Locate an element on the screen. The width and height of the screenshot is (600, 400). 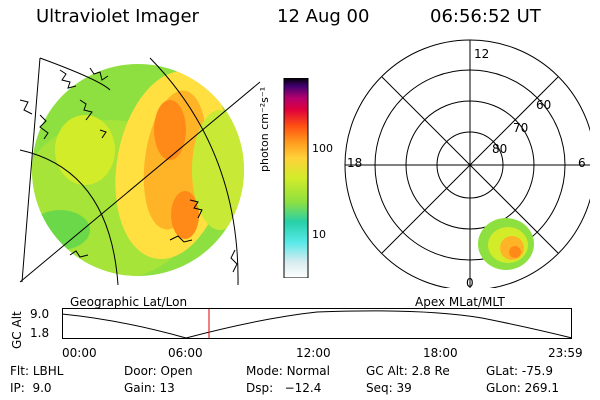
info-mode: Mode: Normal is located at coordinates (288, 371).